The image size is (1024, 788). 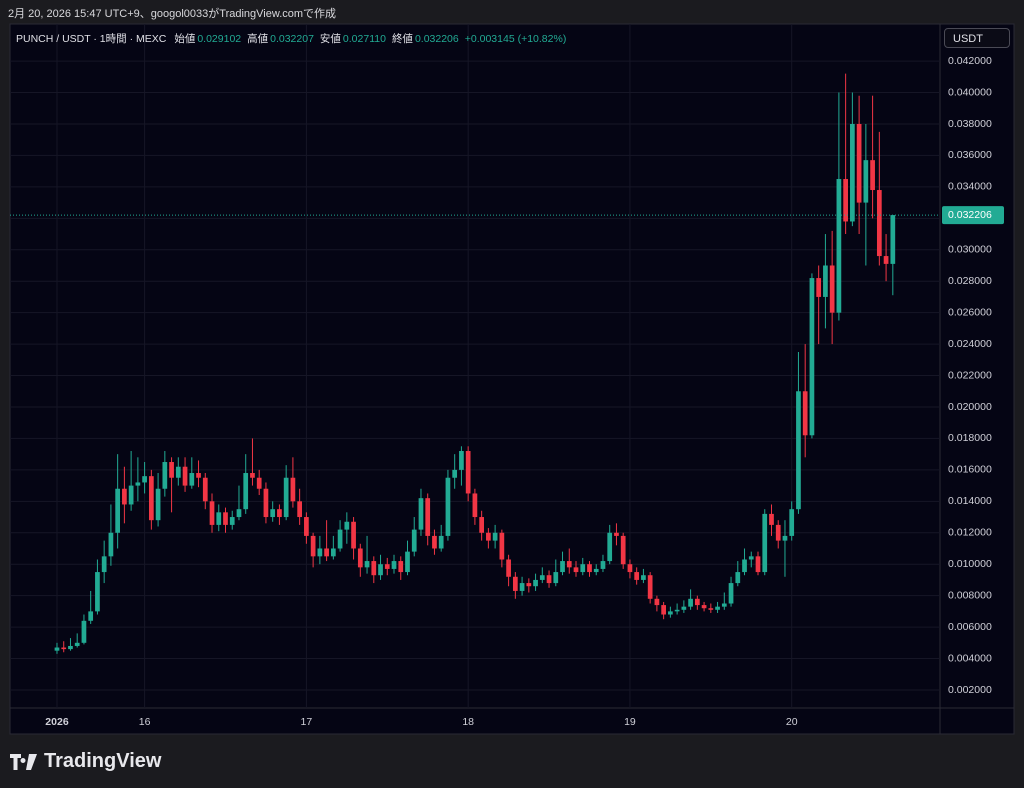 What do you see at coordinates (970, 124) in the screenshot?
I see `y-tick-label: 0.038000` at bounding box center [970, 124].